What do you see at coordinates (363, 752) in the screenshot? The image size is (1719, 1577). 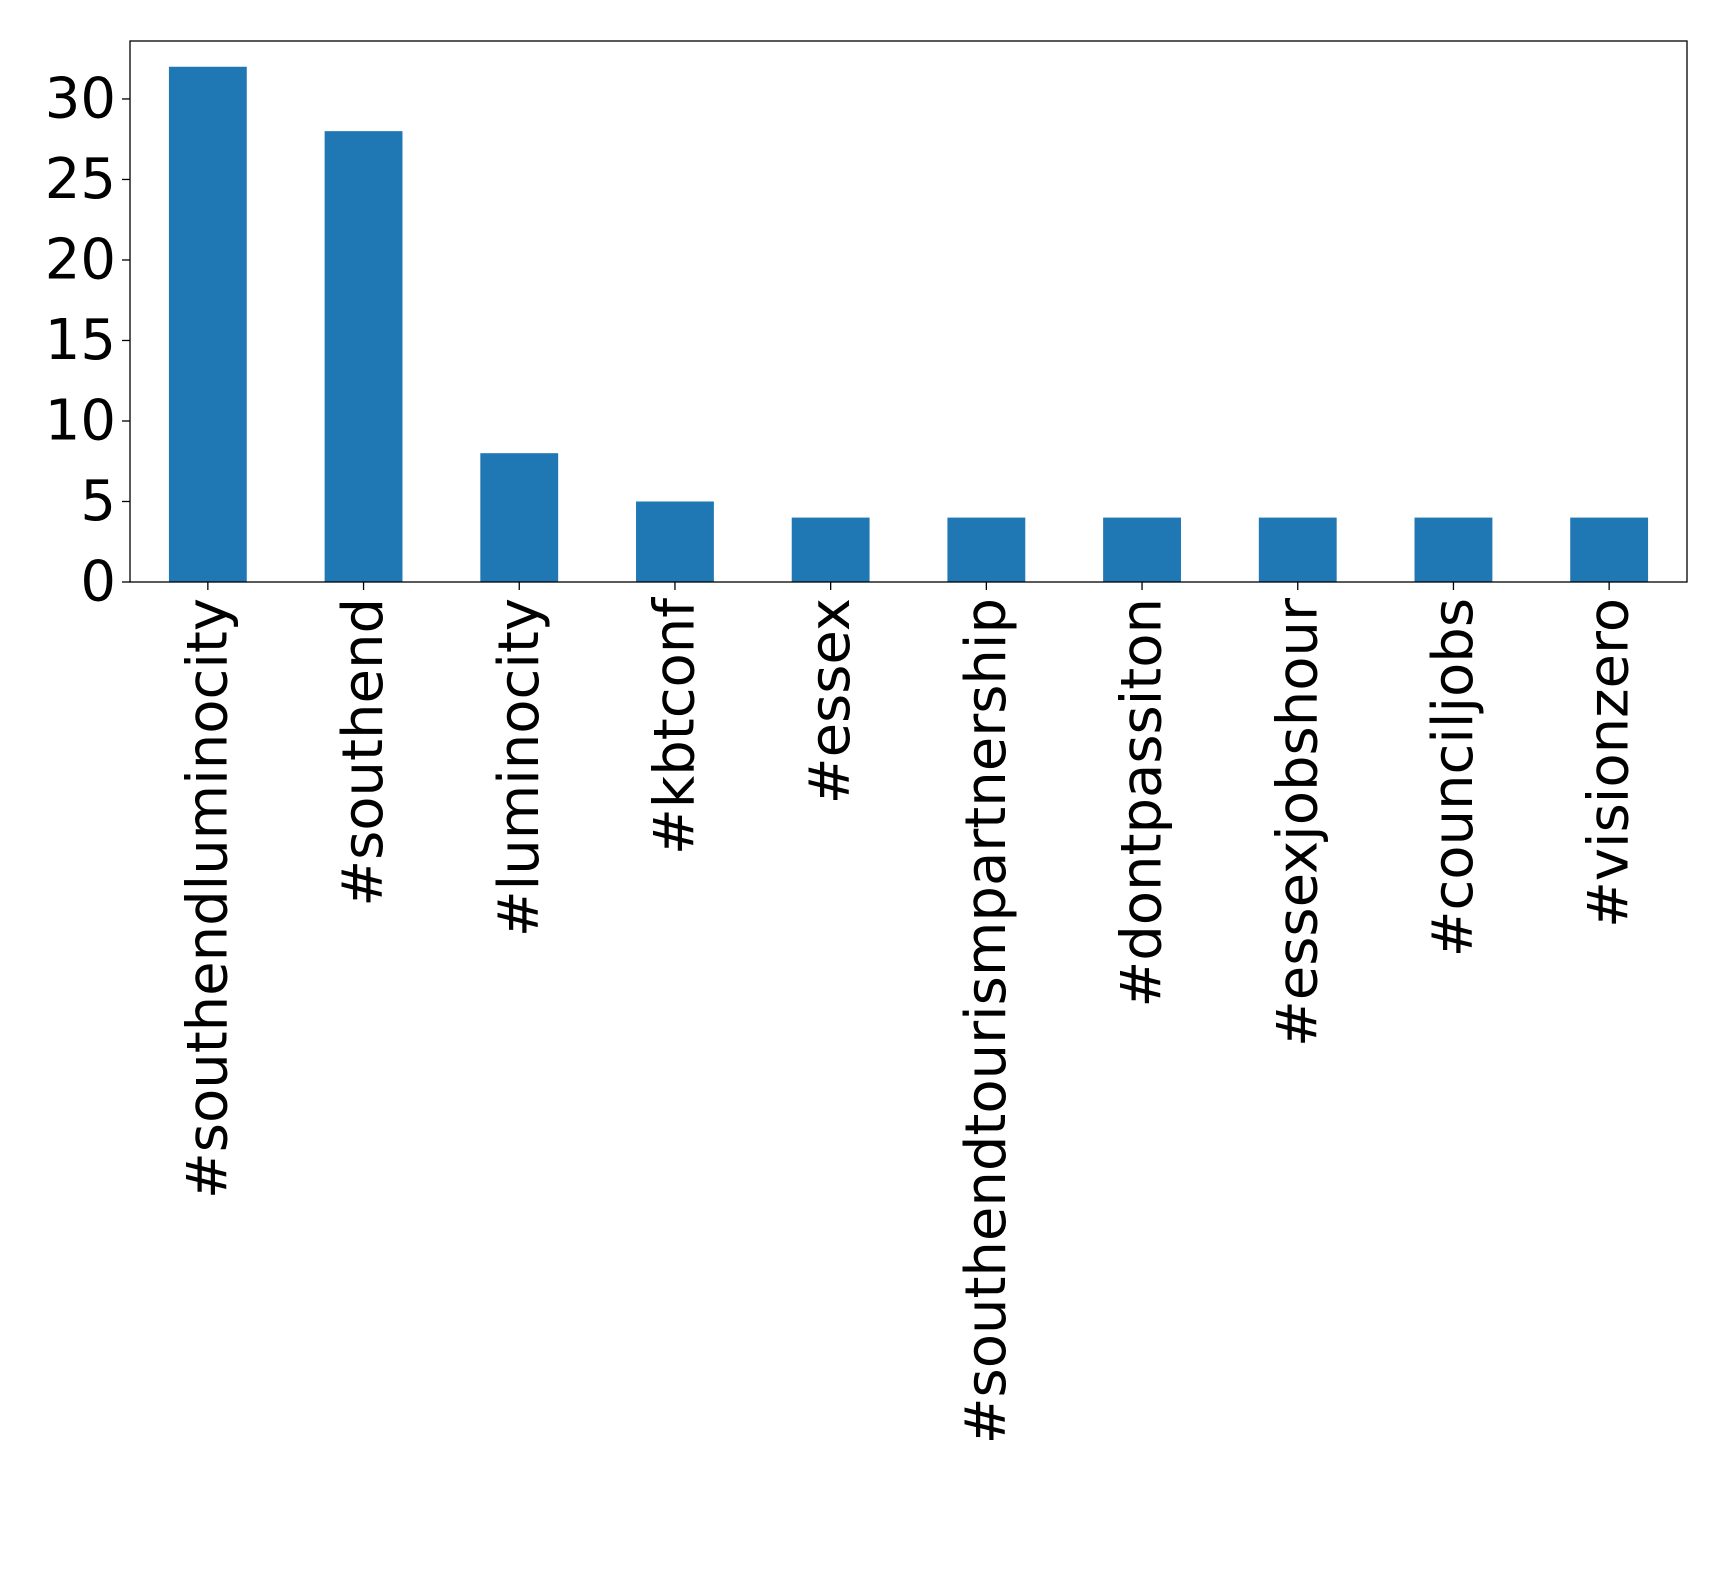 I see `x-tick-label: #southend` at bounding box center [363, 752].